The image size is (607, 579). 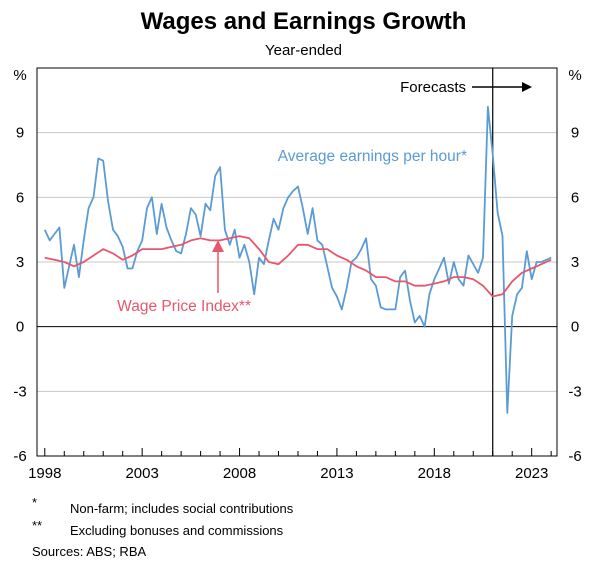 I want to click on y-axis-label-left: %, so click(x=19, y=75).